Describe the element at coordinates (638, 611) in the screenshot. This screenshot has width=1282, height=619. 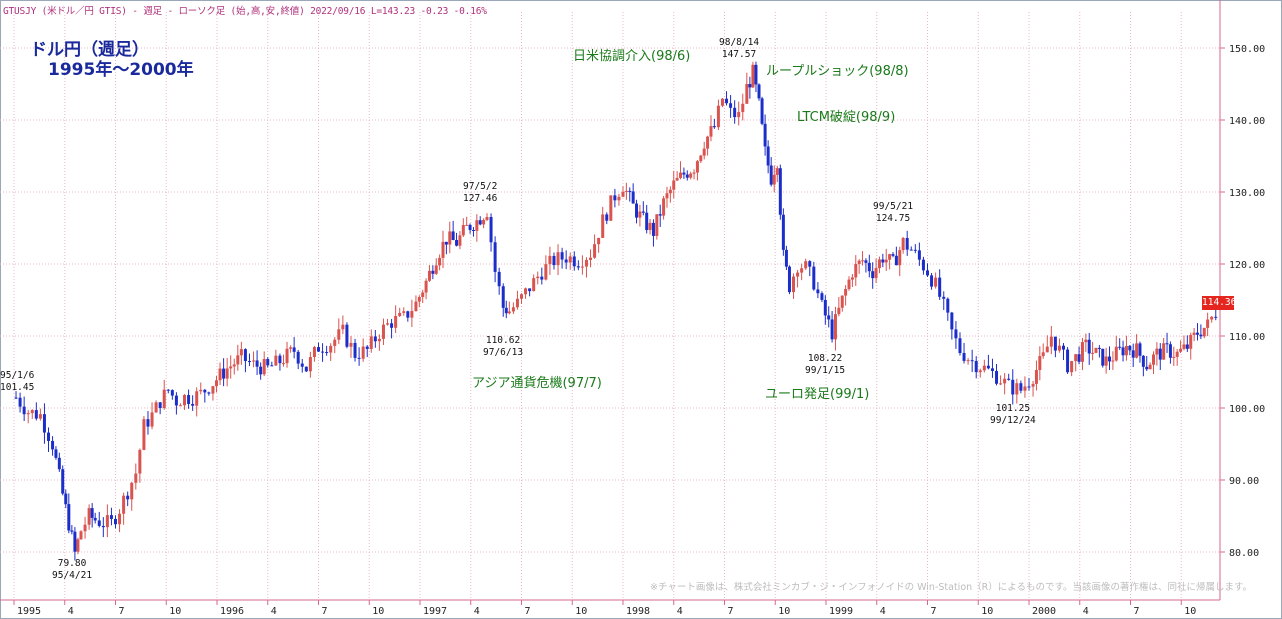
I see `x-tick-label: 1998` at that location.